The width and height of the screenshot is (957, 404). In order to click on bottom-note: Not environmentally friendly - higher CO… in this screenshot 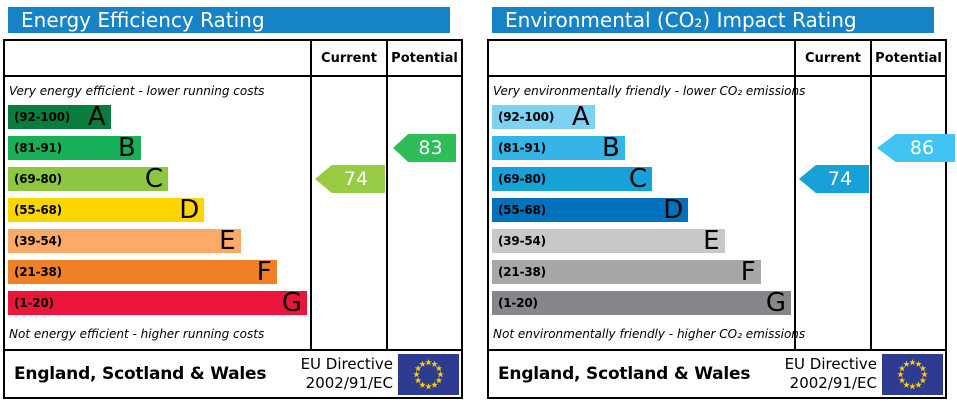, I will do `click(649, 334)`.